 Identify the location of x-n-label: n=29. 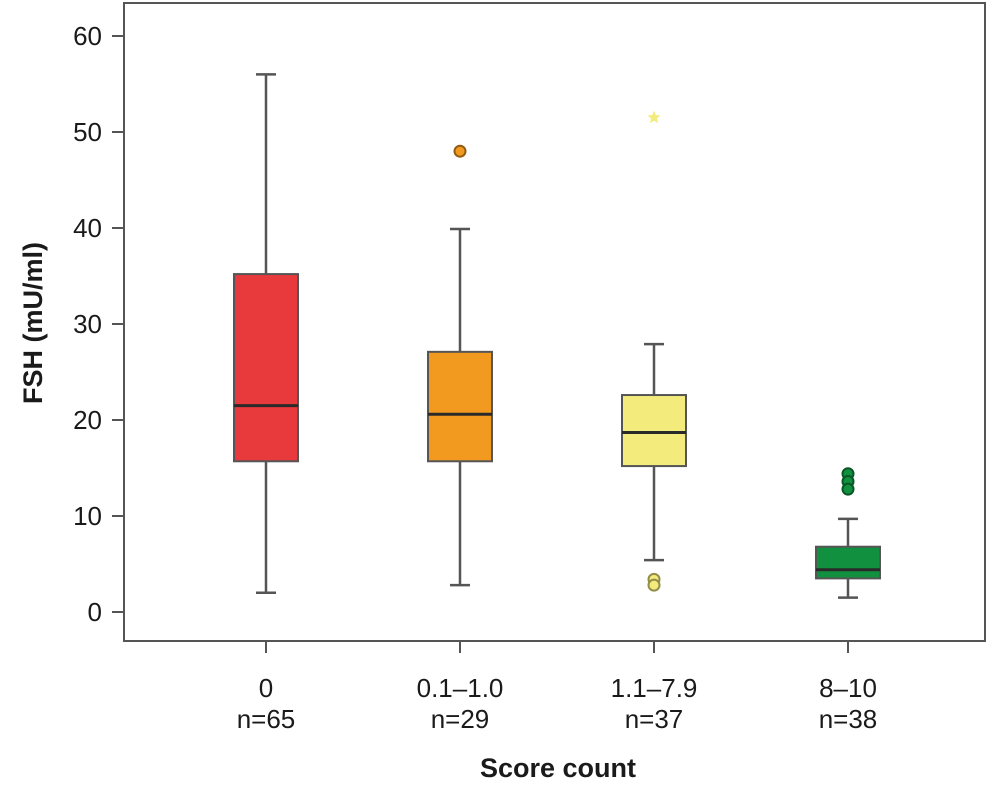
(460, 719).